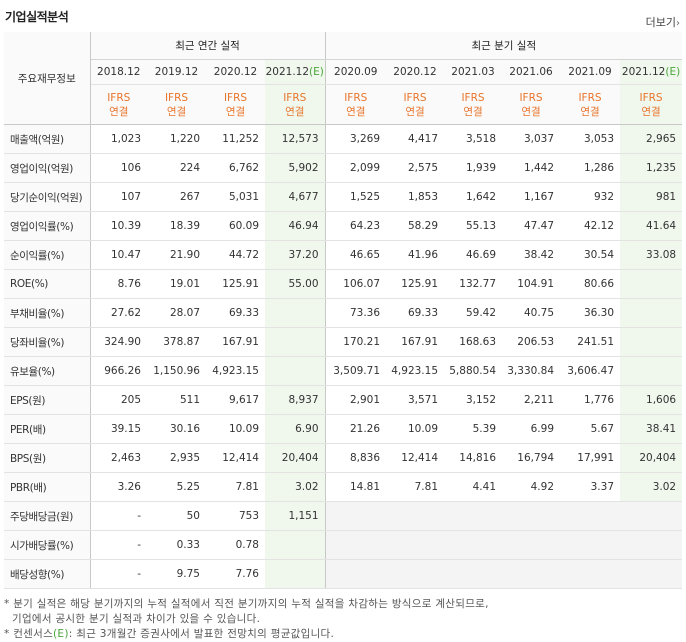 The height and width of the screenshot is (642, 686). What do you see at coordinates (355, 284) in the screenshot?
I see `table-cell: 106.07` at bounding box center [355, 284].